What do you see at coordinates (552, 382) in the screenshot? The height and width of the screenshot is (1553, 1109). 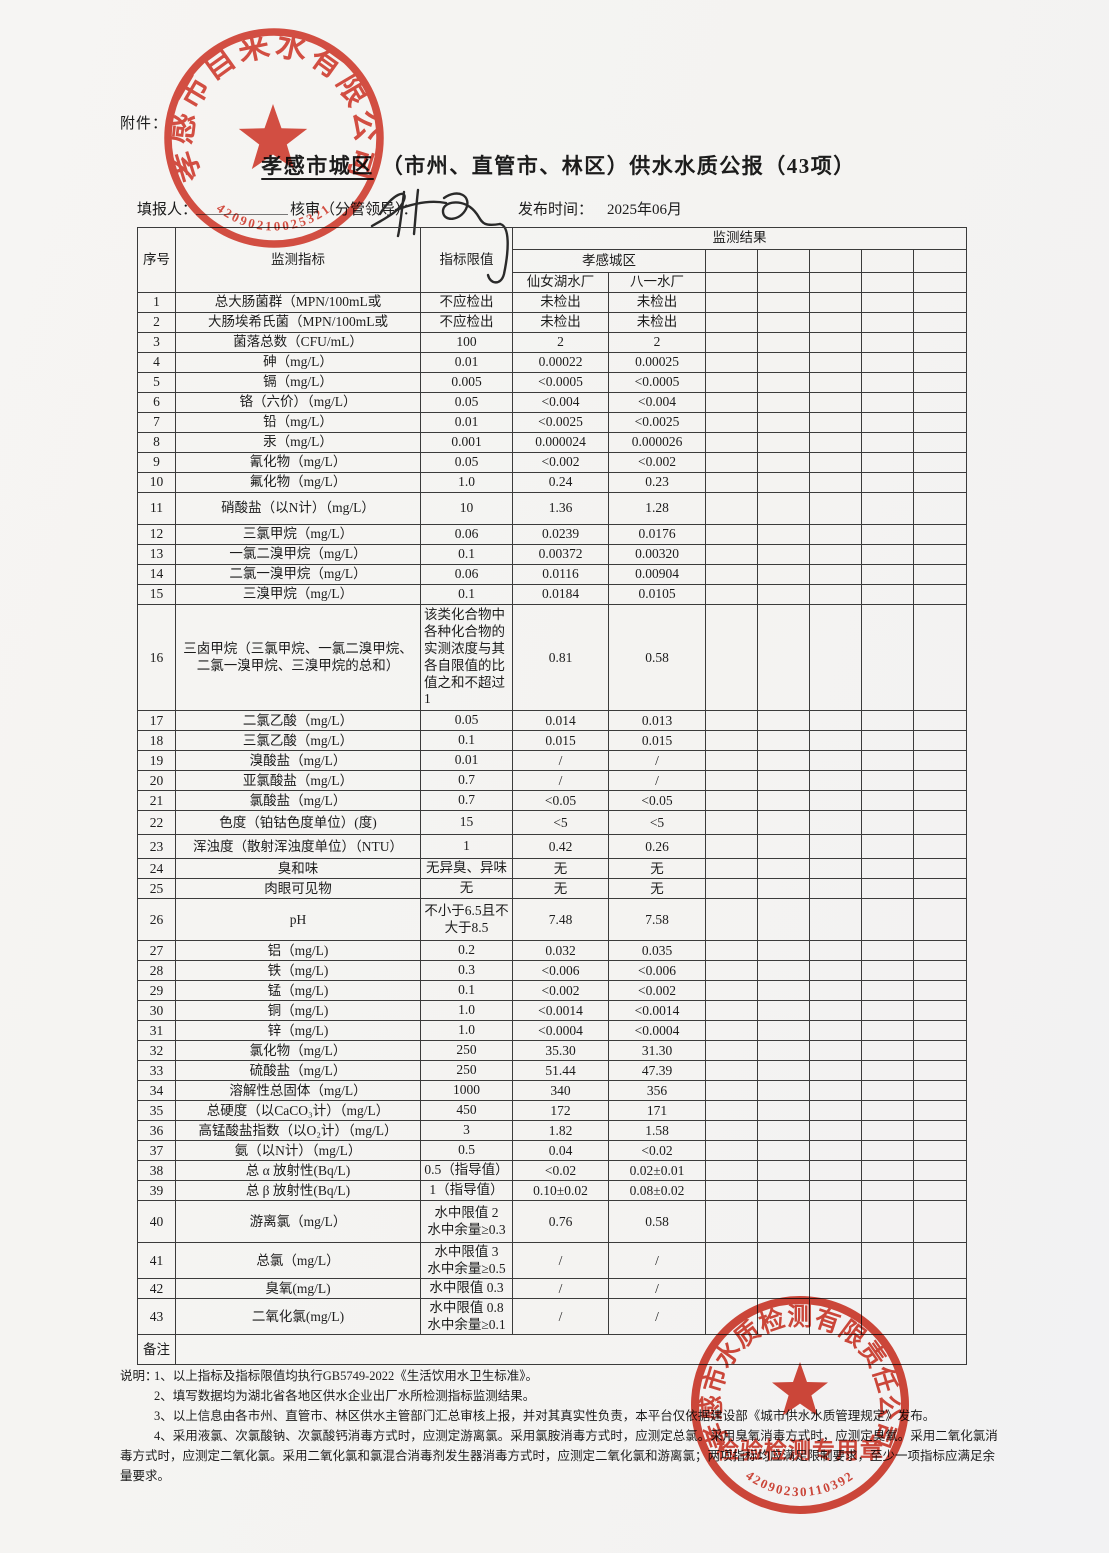 I see `table-row: 5 镉（mg/L） 0.005 <0.0005 <0.0005` at bounding box center [552, 382].